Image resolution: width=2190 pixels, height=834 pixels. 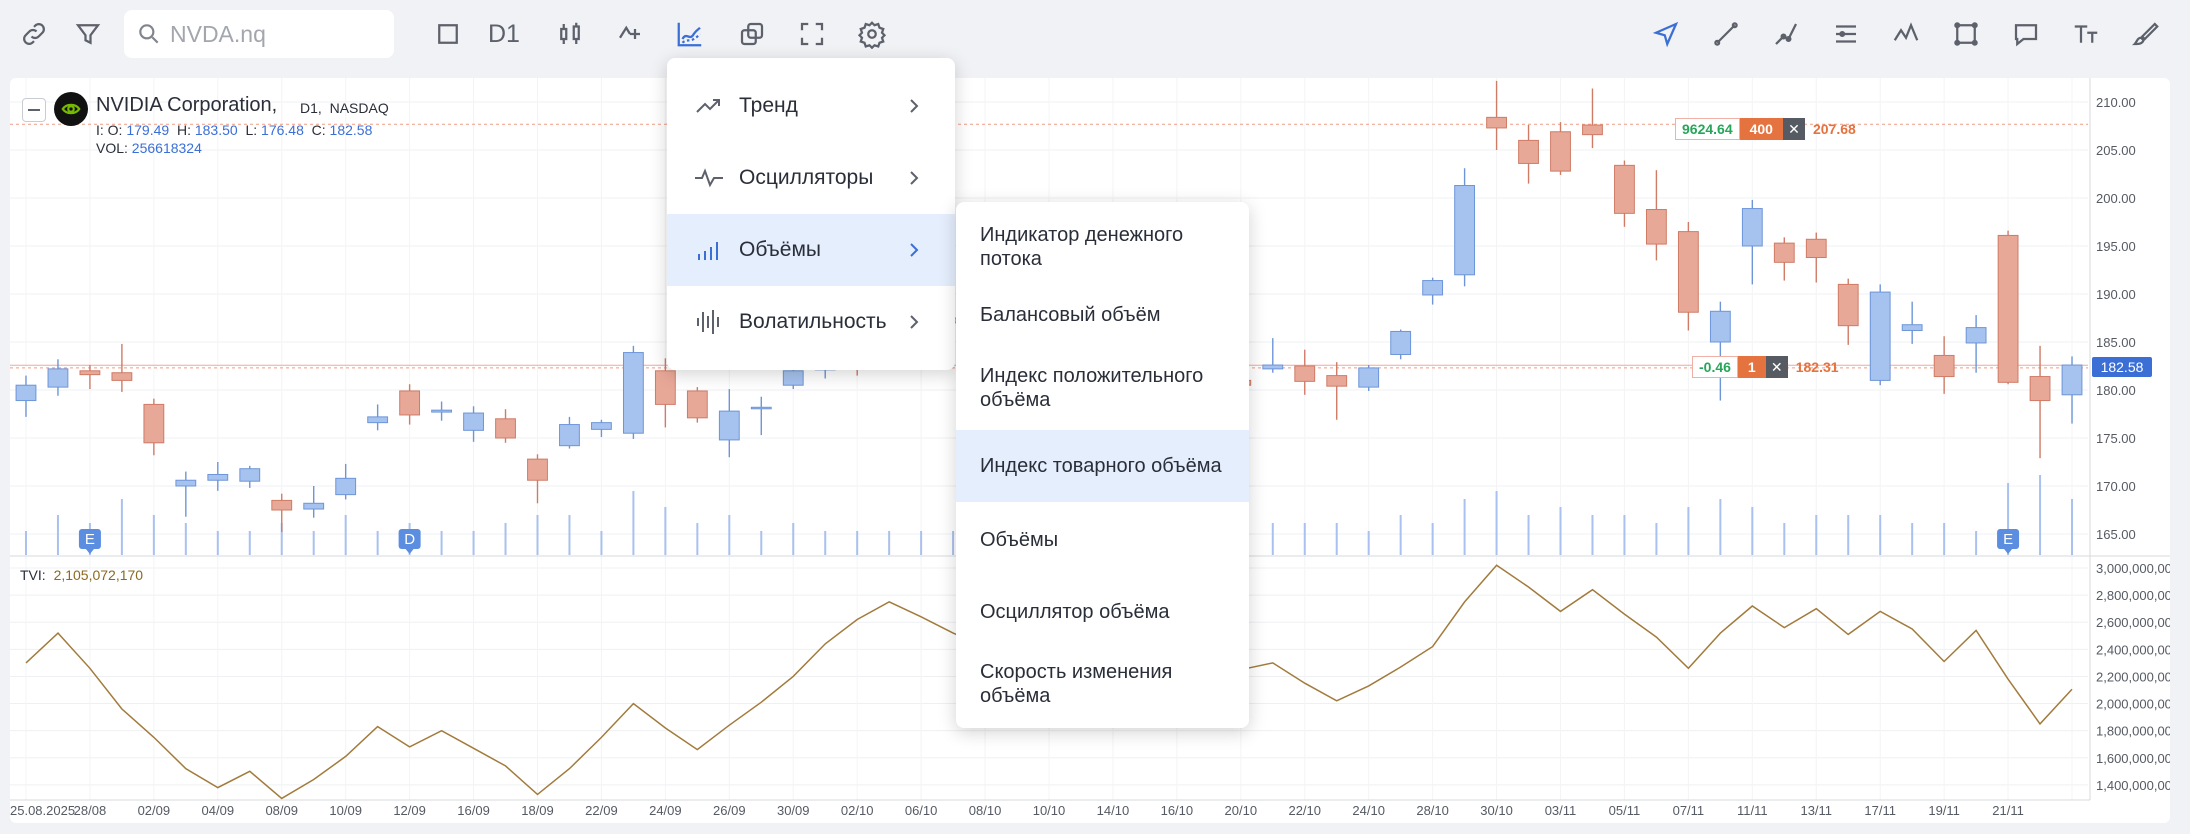 I want to click on price-tick-label: 180.00, so click(x=2116, y=390).